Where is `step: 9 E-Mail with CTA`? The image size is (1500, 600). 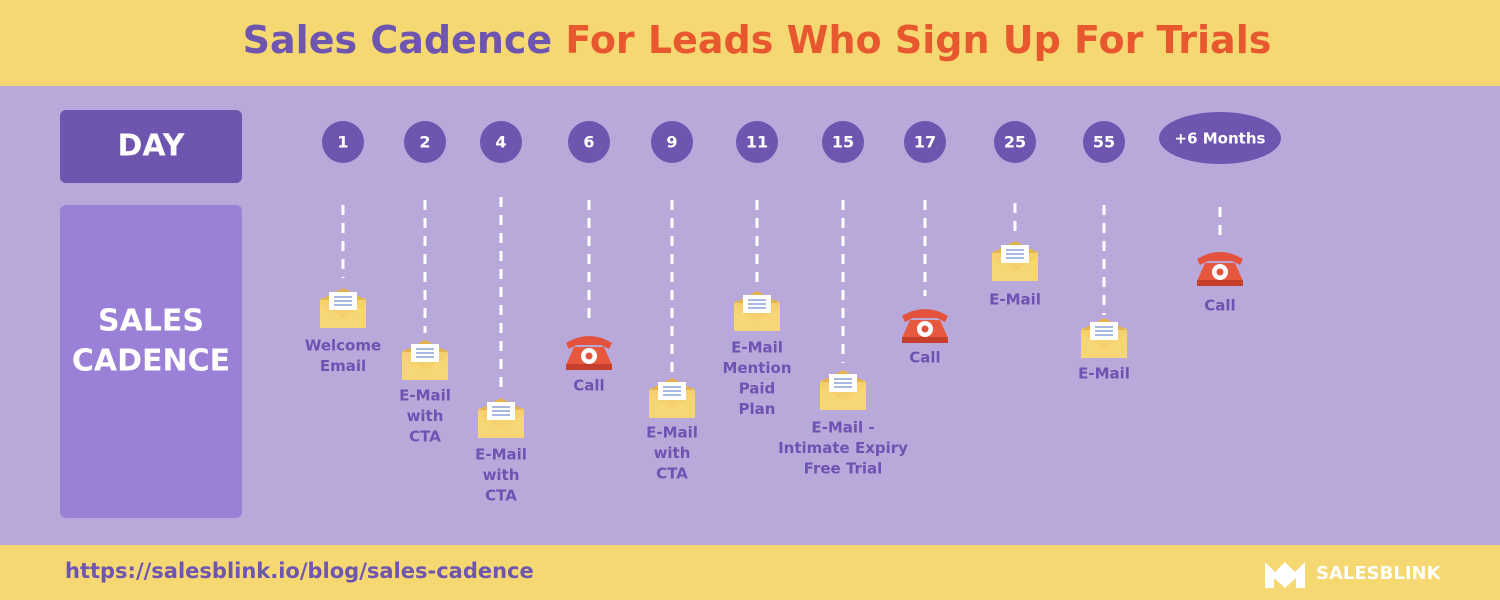
step: 9 E-Mail with CTA is located at coordinates (672, 302).